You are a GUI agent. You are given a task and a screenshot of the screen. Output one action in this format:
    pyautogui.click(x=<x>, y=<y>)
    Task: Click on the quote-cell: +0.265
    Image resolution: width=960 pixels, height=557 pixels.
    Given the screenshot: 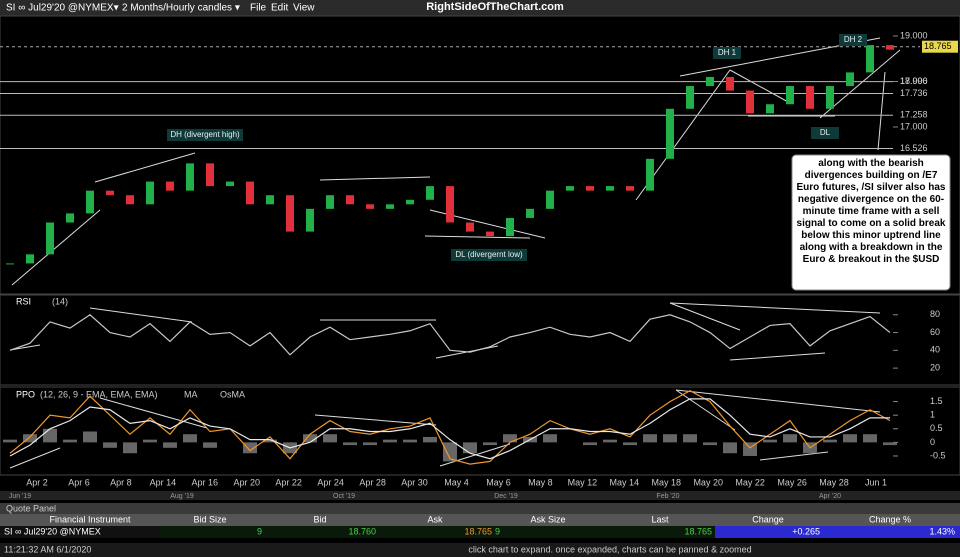 What is the action you would take?
    pyautogui.click(x=806, y=531)
    